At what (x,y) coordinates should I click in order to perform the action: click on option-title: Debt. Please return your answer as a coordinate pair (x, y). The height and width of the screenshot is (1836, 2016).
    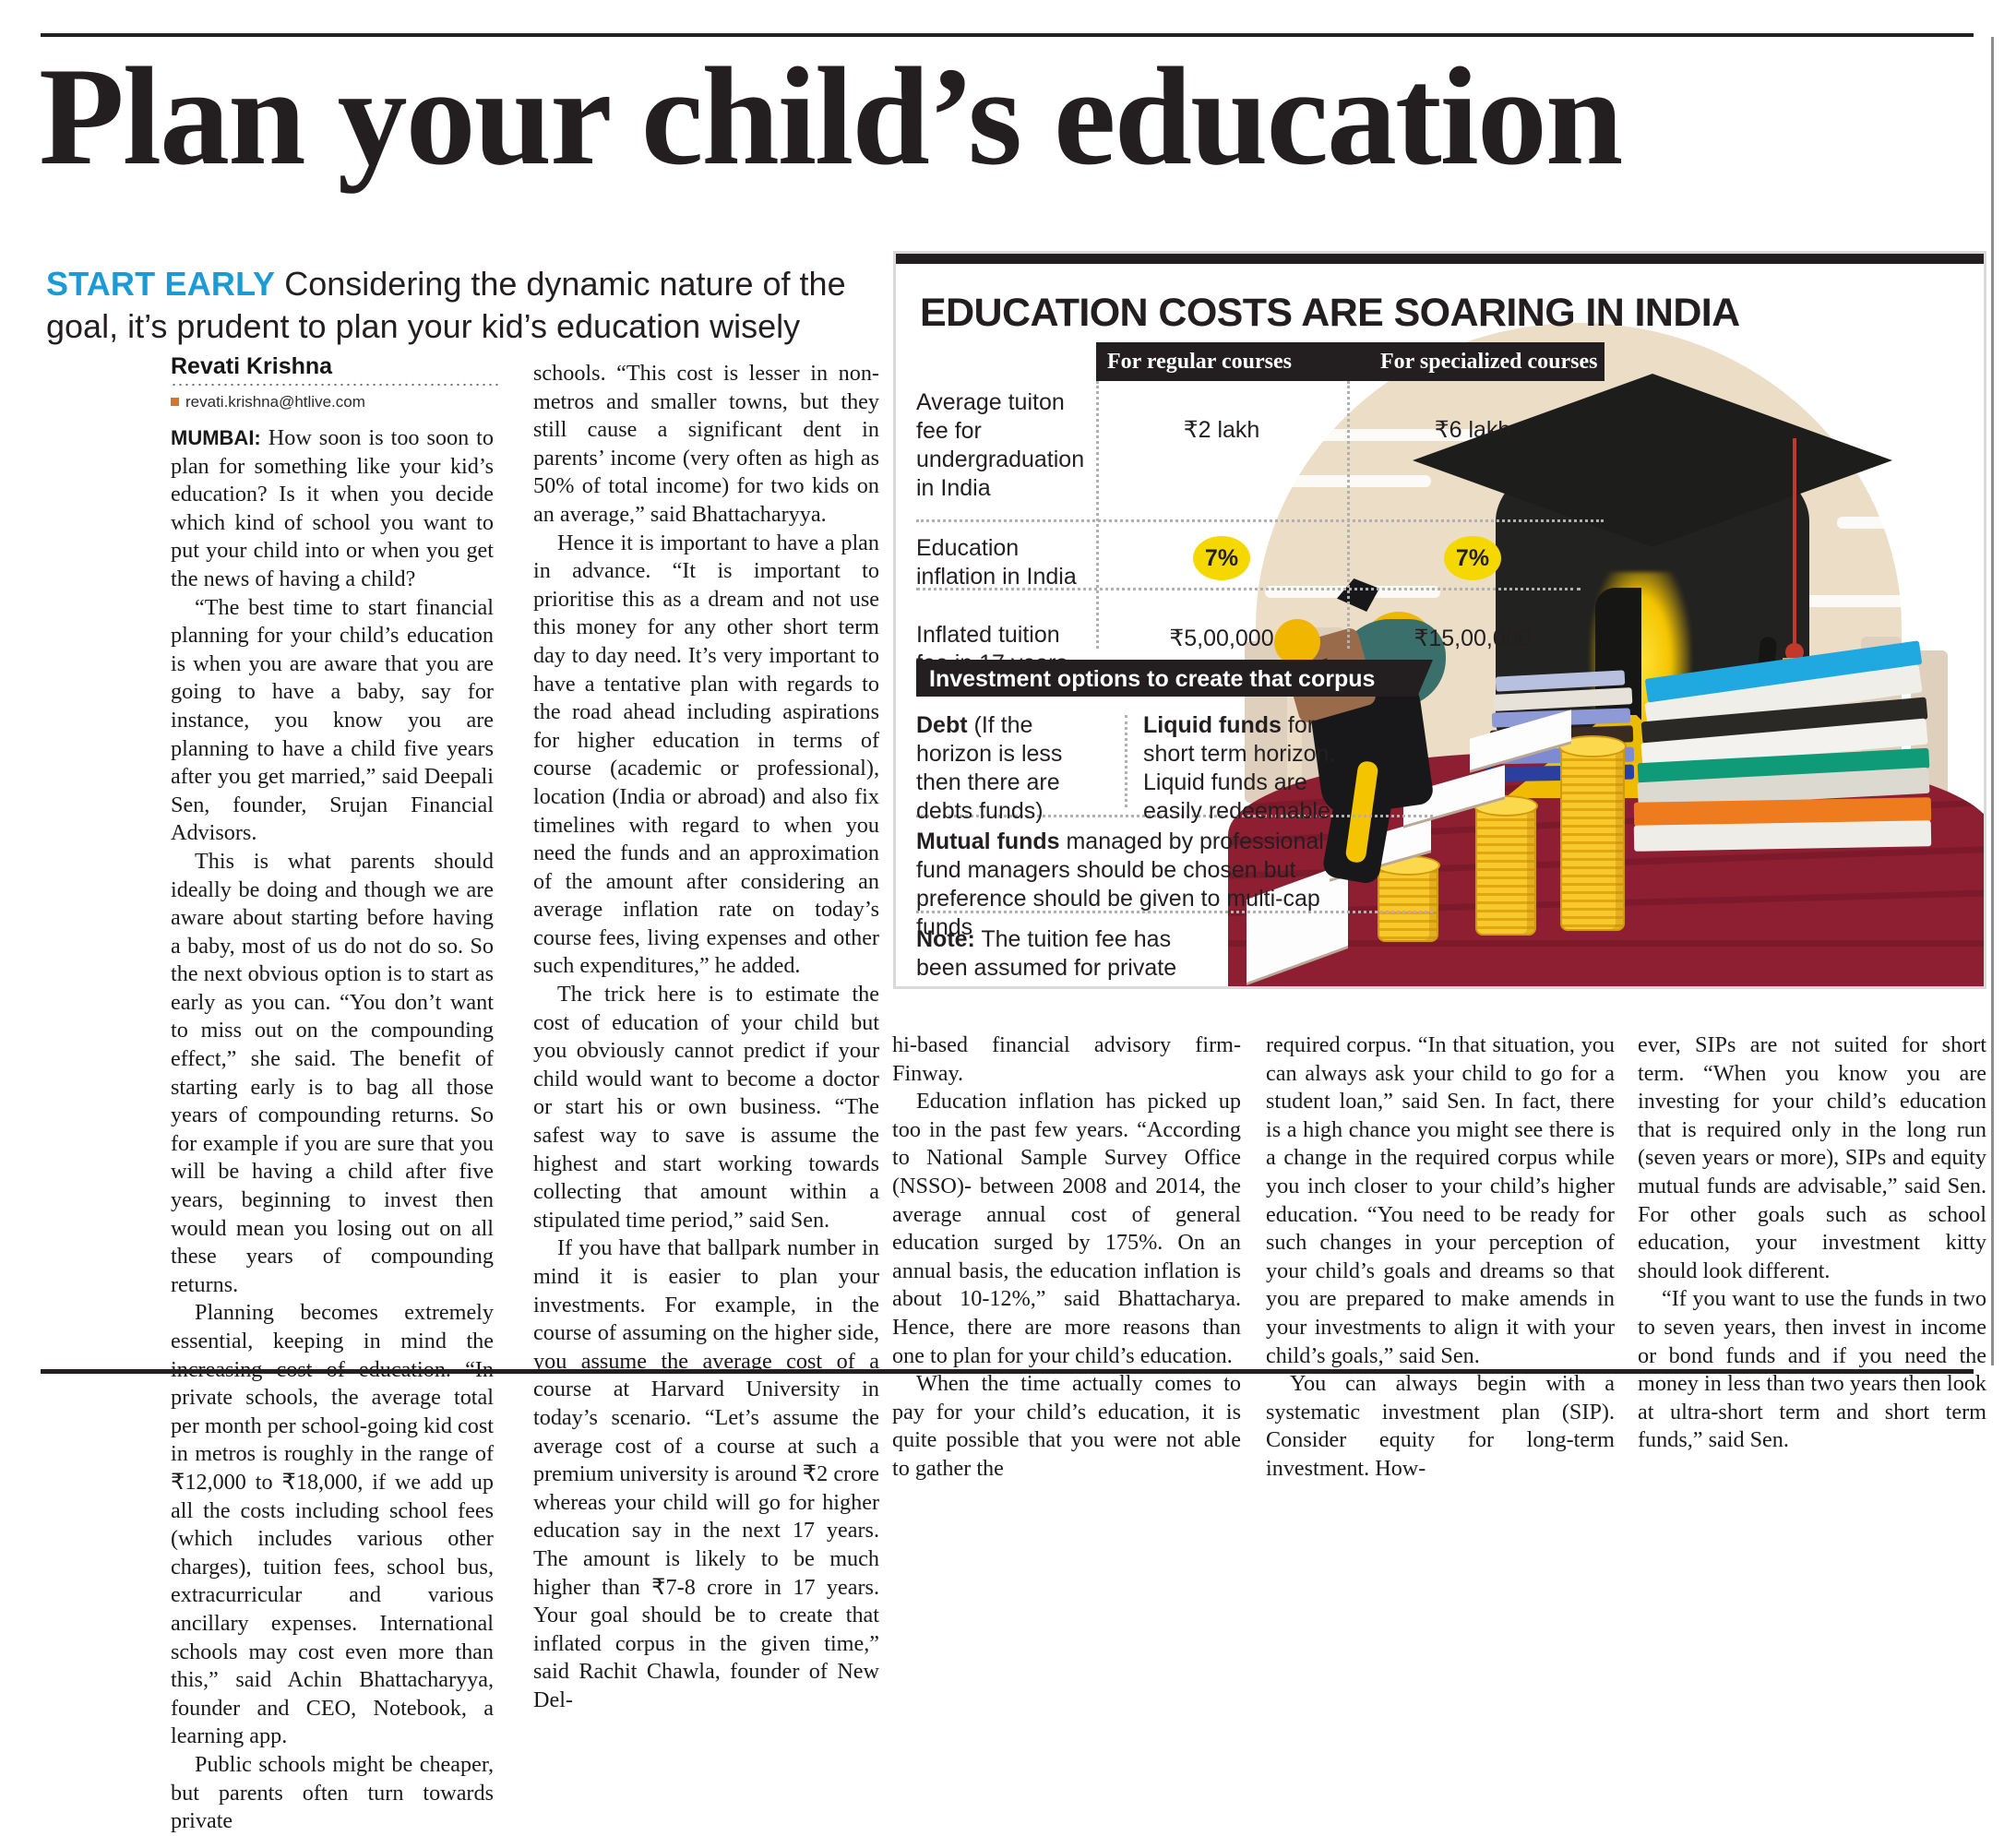
    Looking at the image, I should click on (942, 725).